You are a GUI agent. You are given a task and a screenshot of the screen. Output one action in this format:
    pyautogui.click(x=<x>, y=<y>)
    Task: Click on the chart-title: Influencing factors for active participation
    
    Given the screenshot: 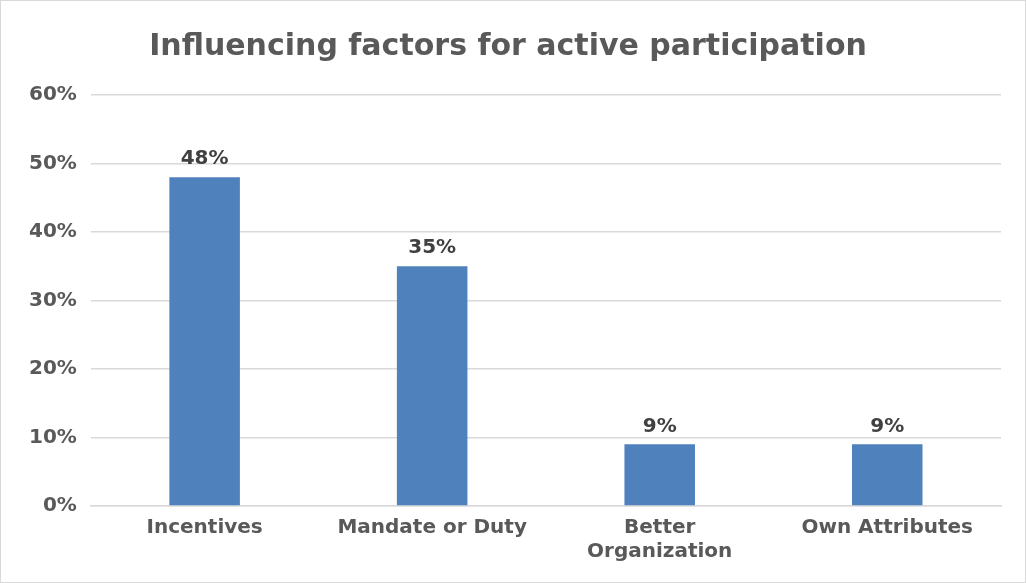 What is the action you would take?
    pyautogui.click(x=508, y=44)
    